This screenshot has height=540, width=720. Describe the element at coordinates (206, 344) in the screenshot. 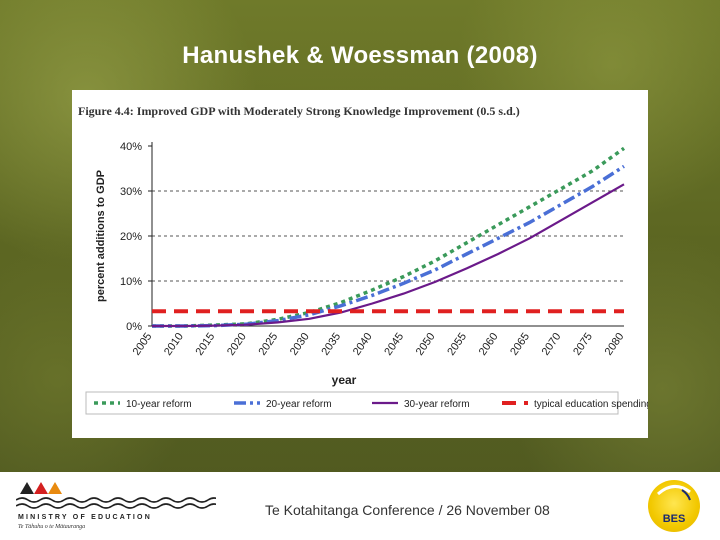

I see `x-tick-label: 2015` at that location.